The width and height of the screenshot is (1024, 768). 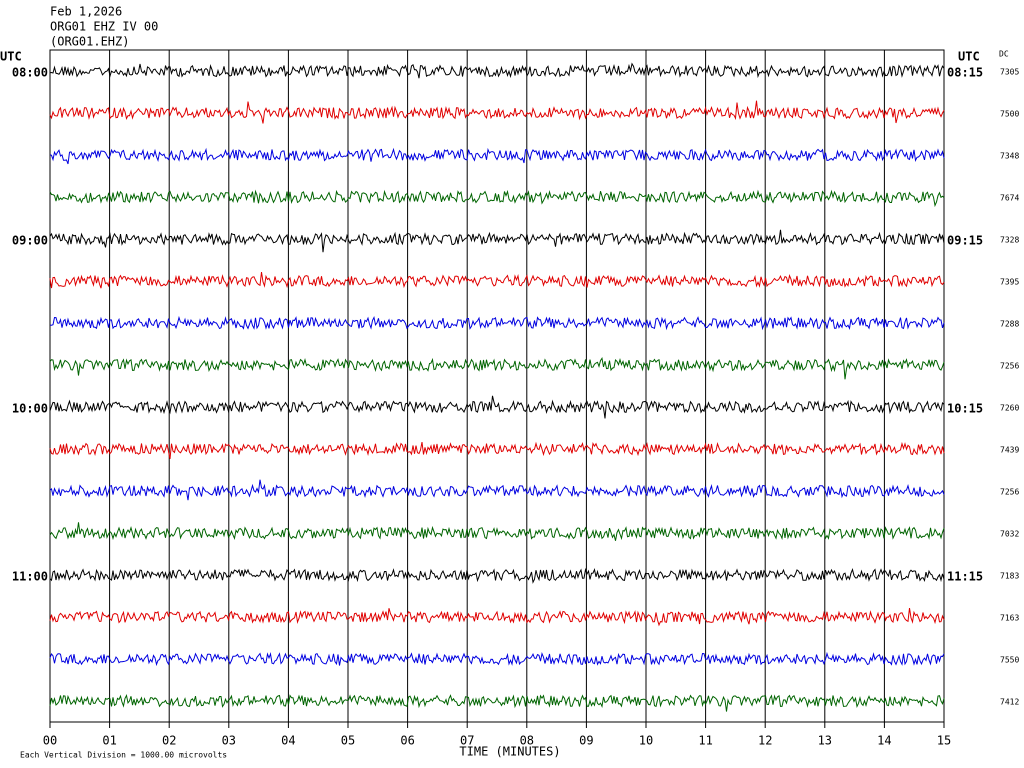 What do you see at coordinates (11, 57) in the screenshot?
I see `left-axis-title: UTC` at bounding box center [11, 57].